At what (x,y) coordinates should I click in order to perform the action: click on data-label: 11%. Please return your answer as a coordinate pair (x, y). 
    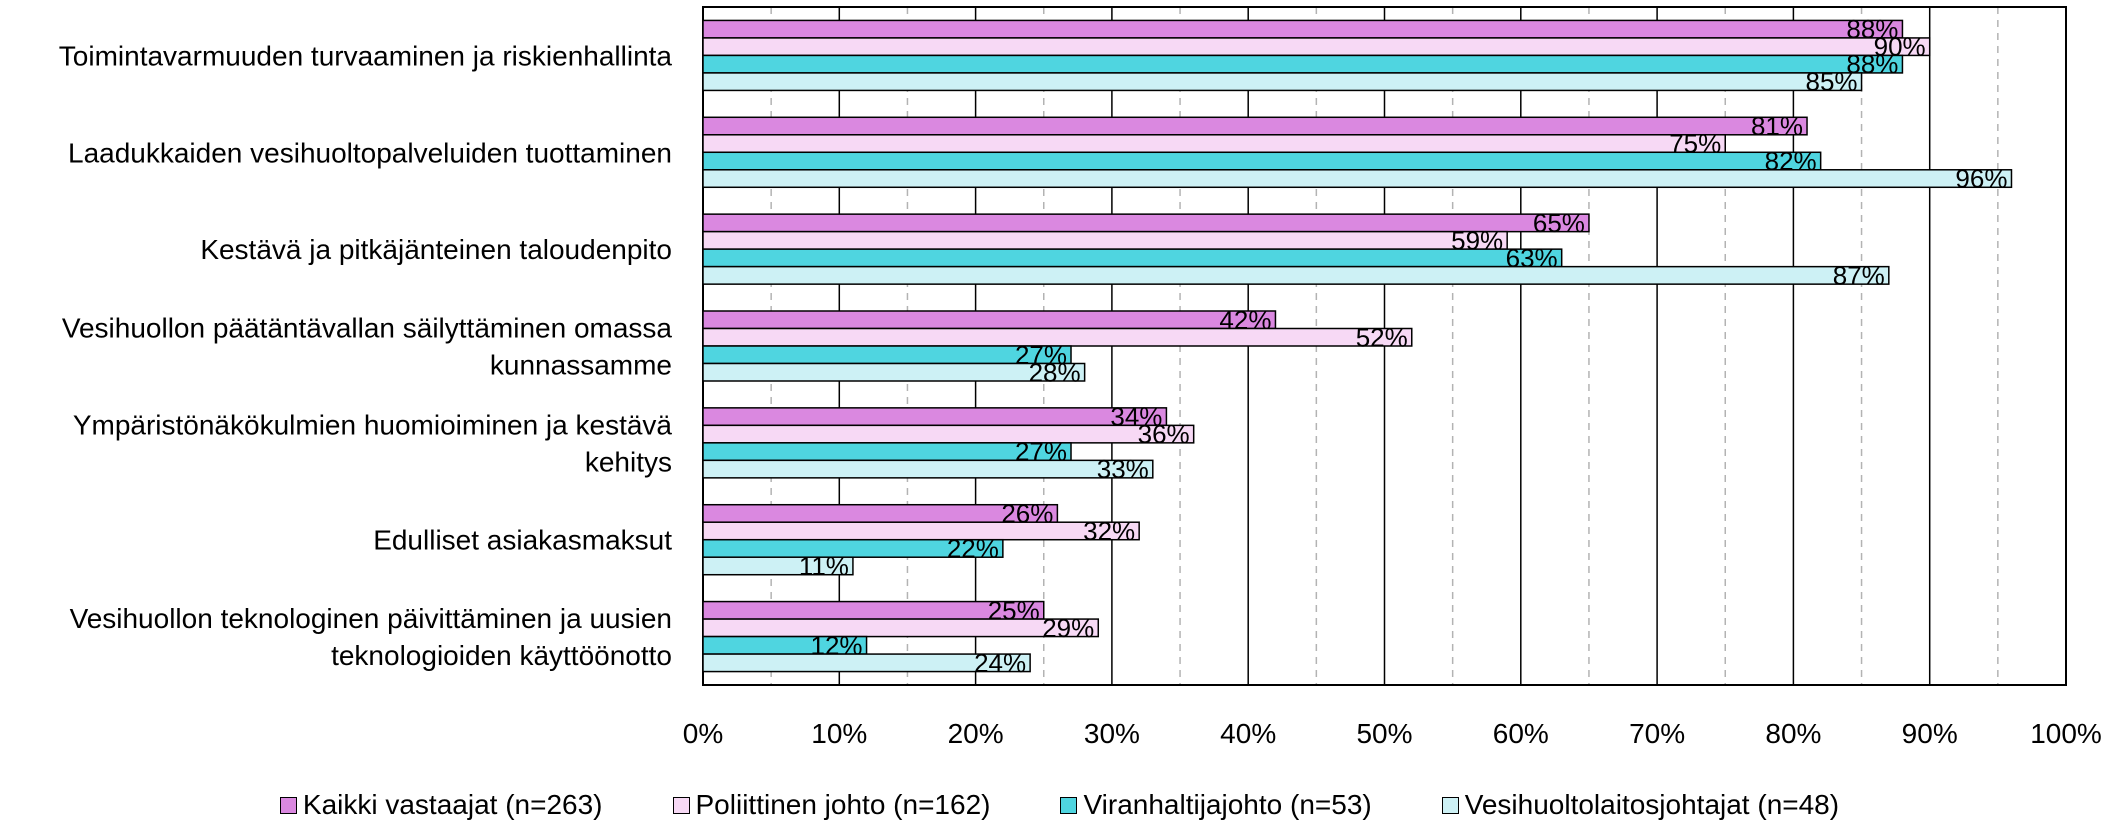
    Looking at the image, I should click on (824, 566).